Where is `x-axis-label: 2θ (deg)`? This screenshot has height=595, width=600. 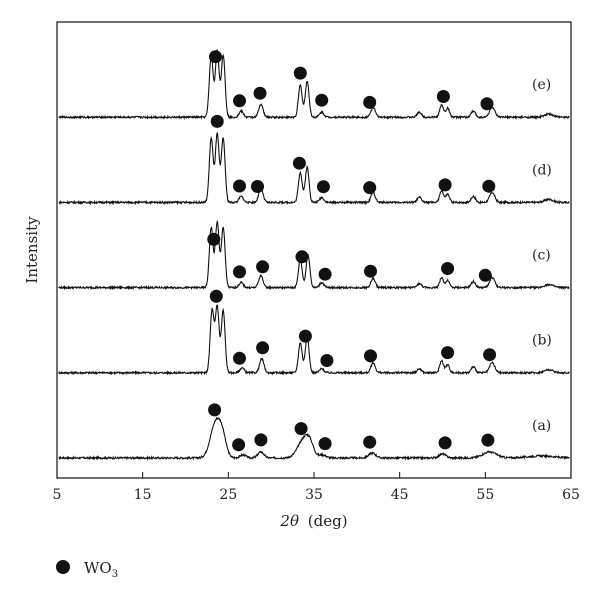
x-axis-label: 2θ (deg) is located at coordinates (313, 521).